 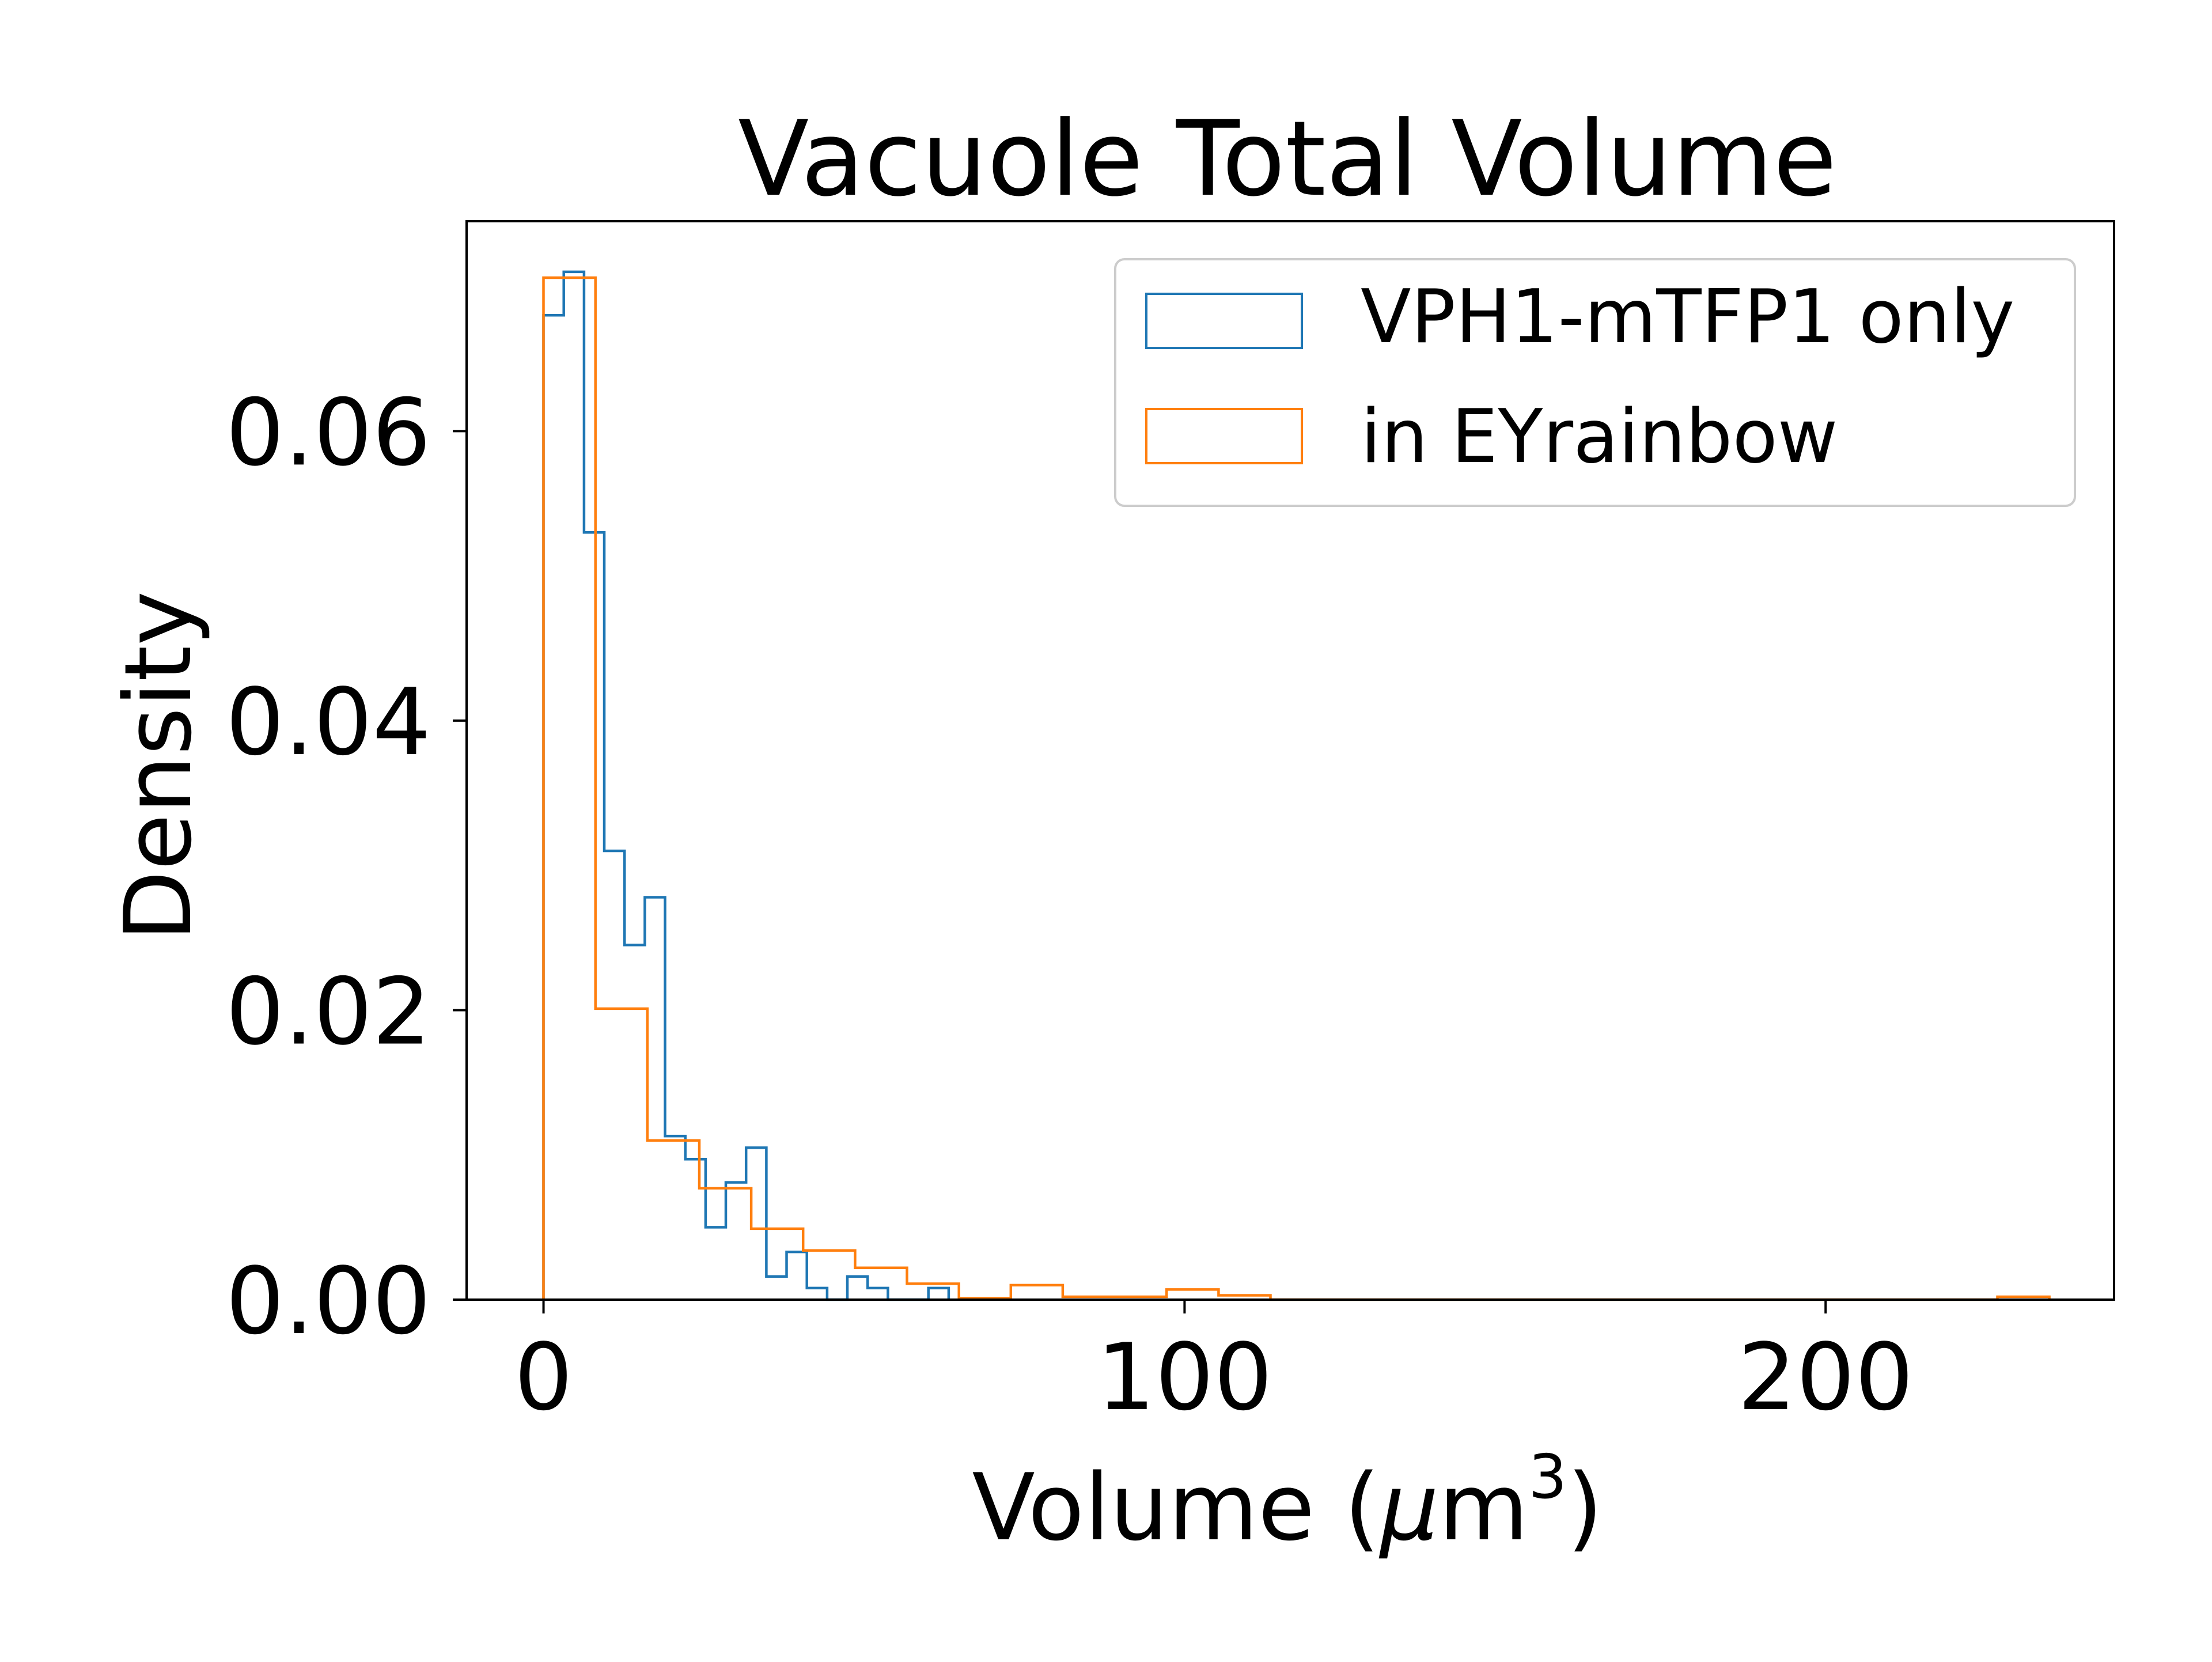 What do you see at coordinates (1287, 1502) in the screenshot?
I see `x-axis-label: Volume (μm3)` at bounding box center [1287, 1502].